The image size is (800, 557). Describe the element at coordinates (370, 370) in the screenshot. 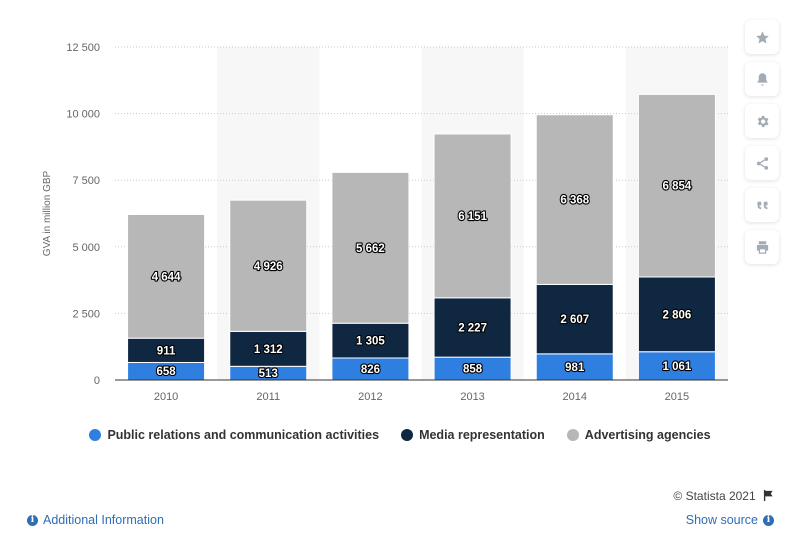

I see `data-label: 826` at that location.